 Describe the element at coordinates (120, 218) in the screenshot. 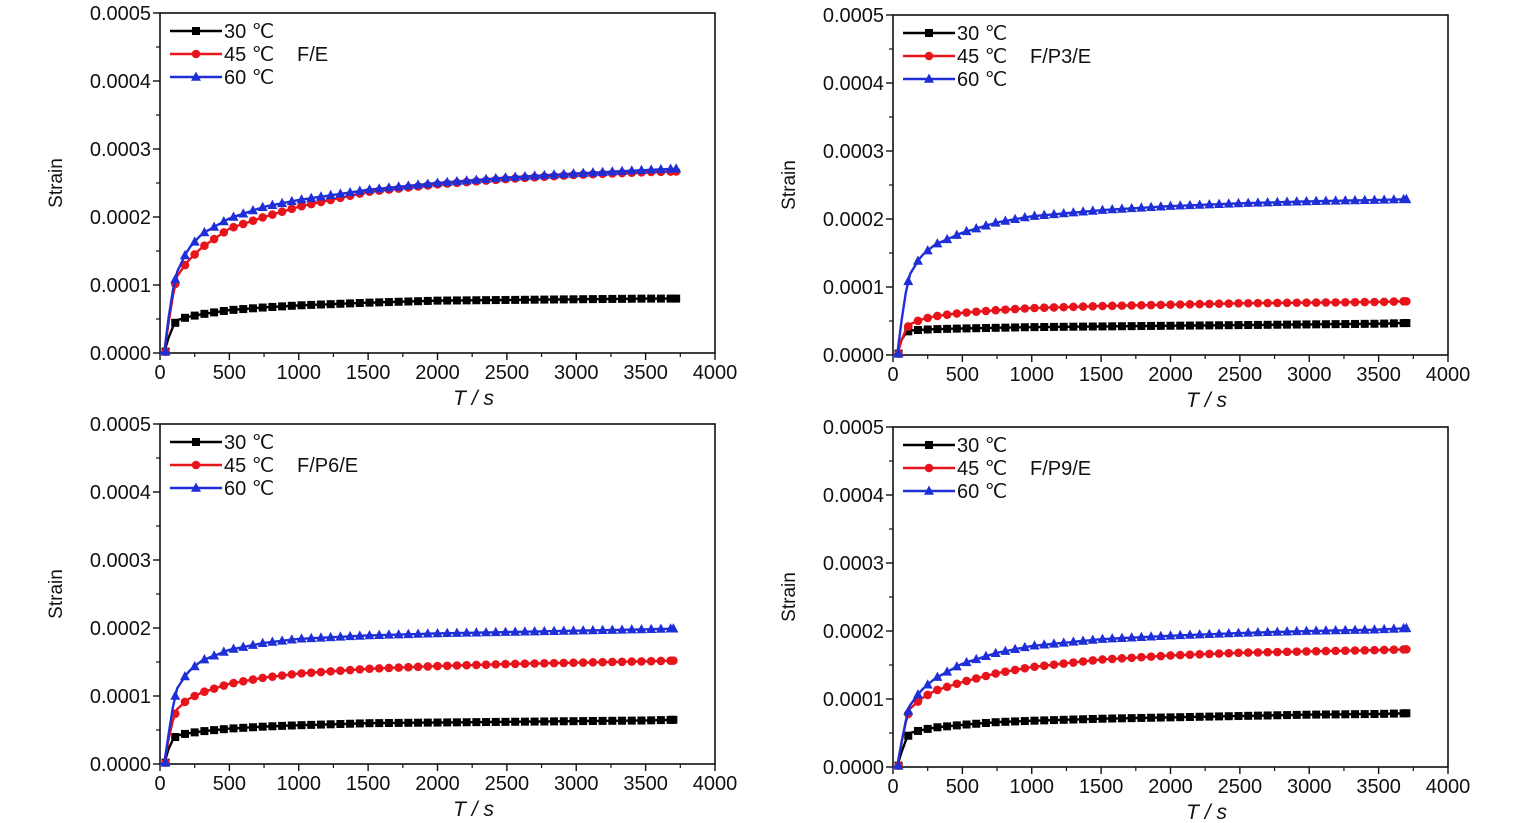

I see `y-tick-label: 0.0002` at that location.